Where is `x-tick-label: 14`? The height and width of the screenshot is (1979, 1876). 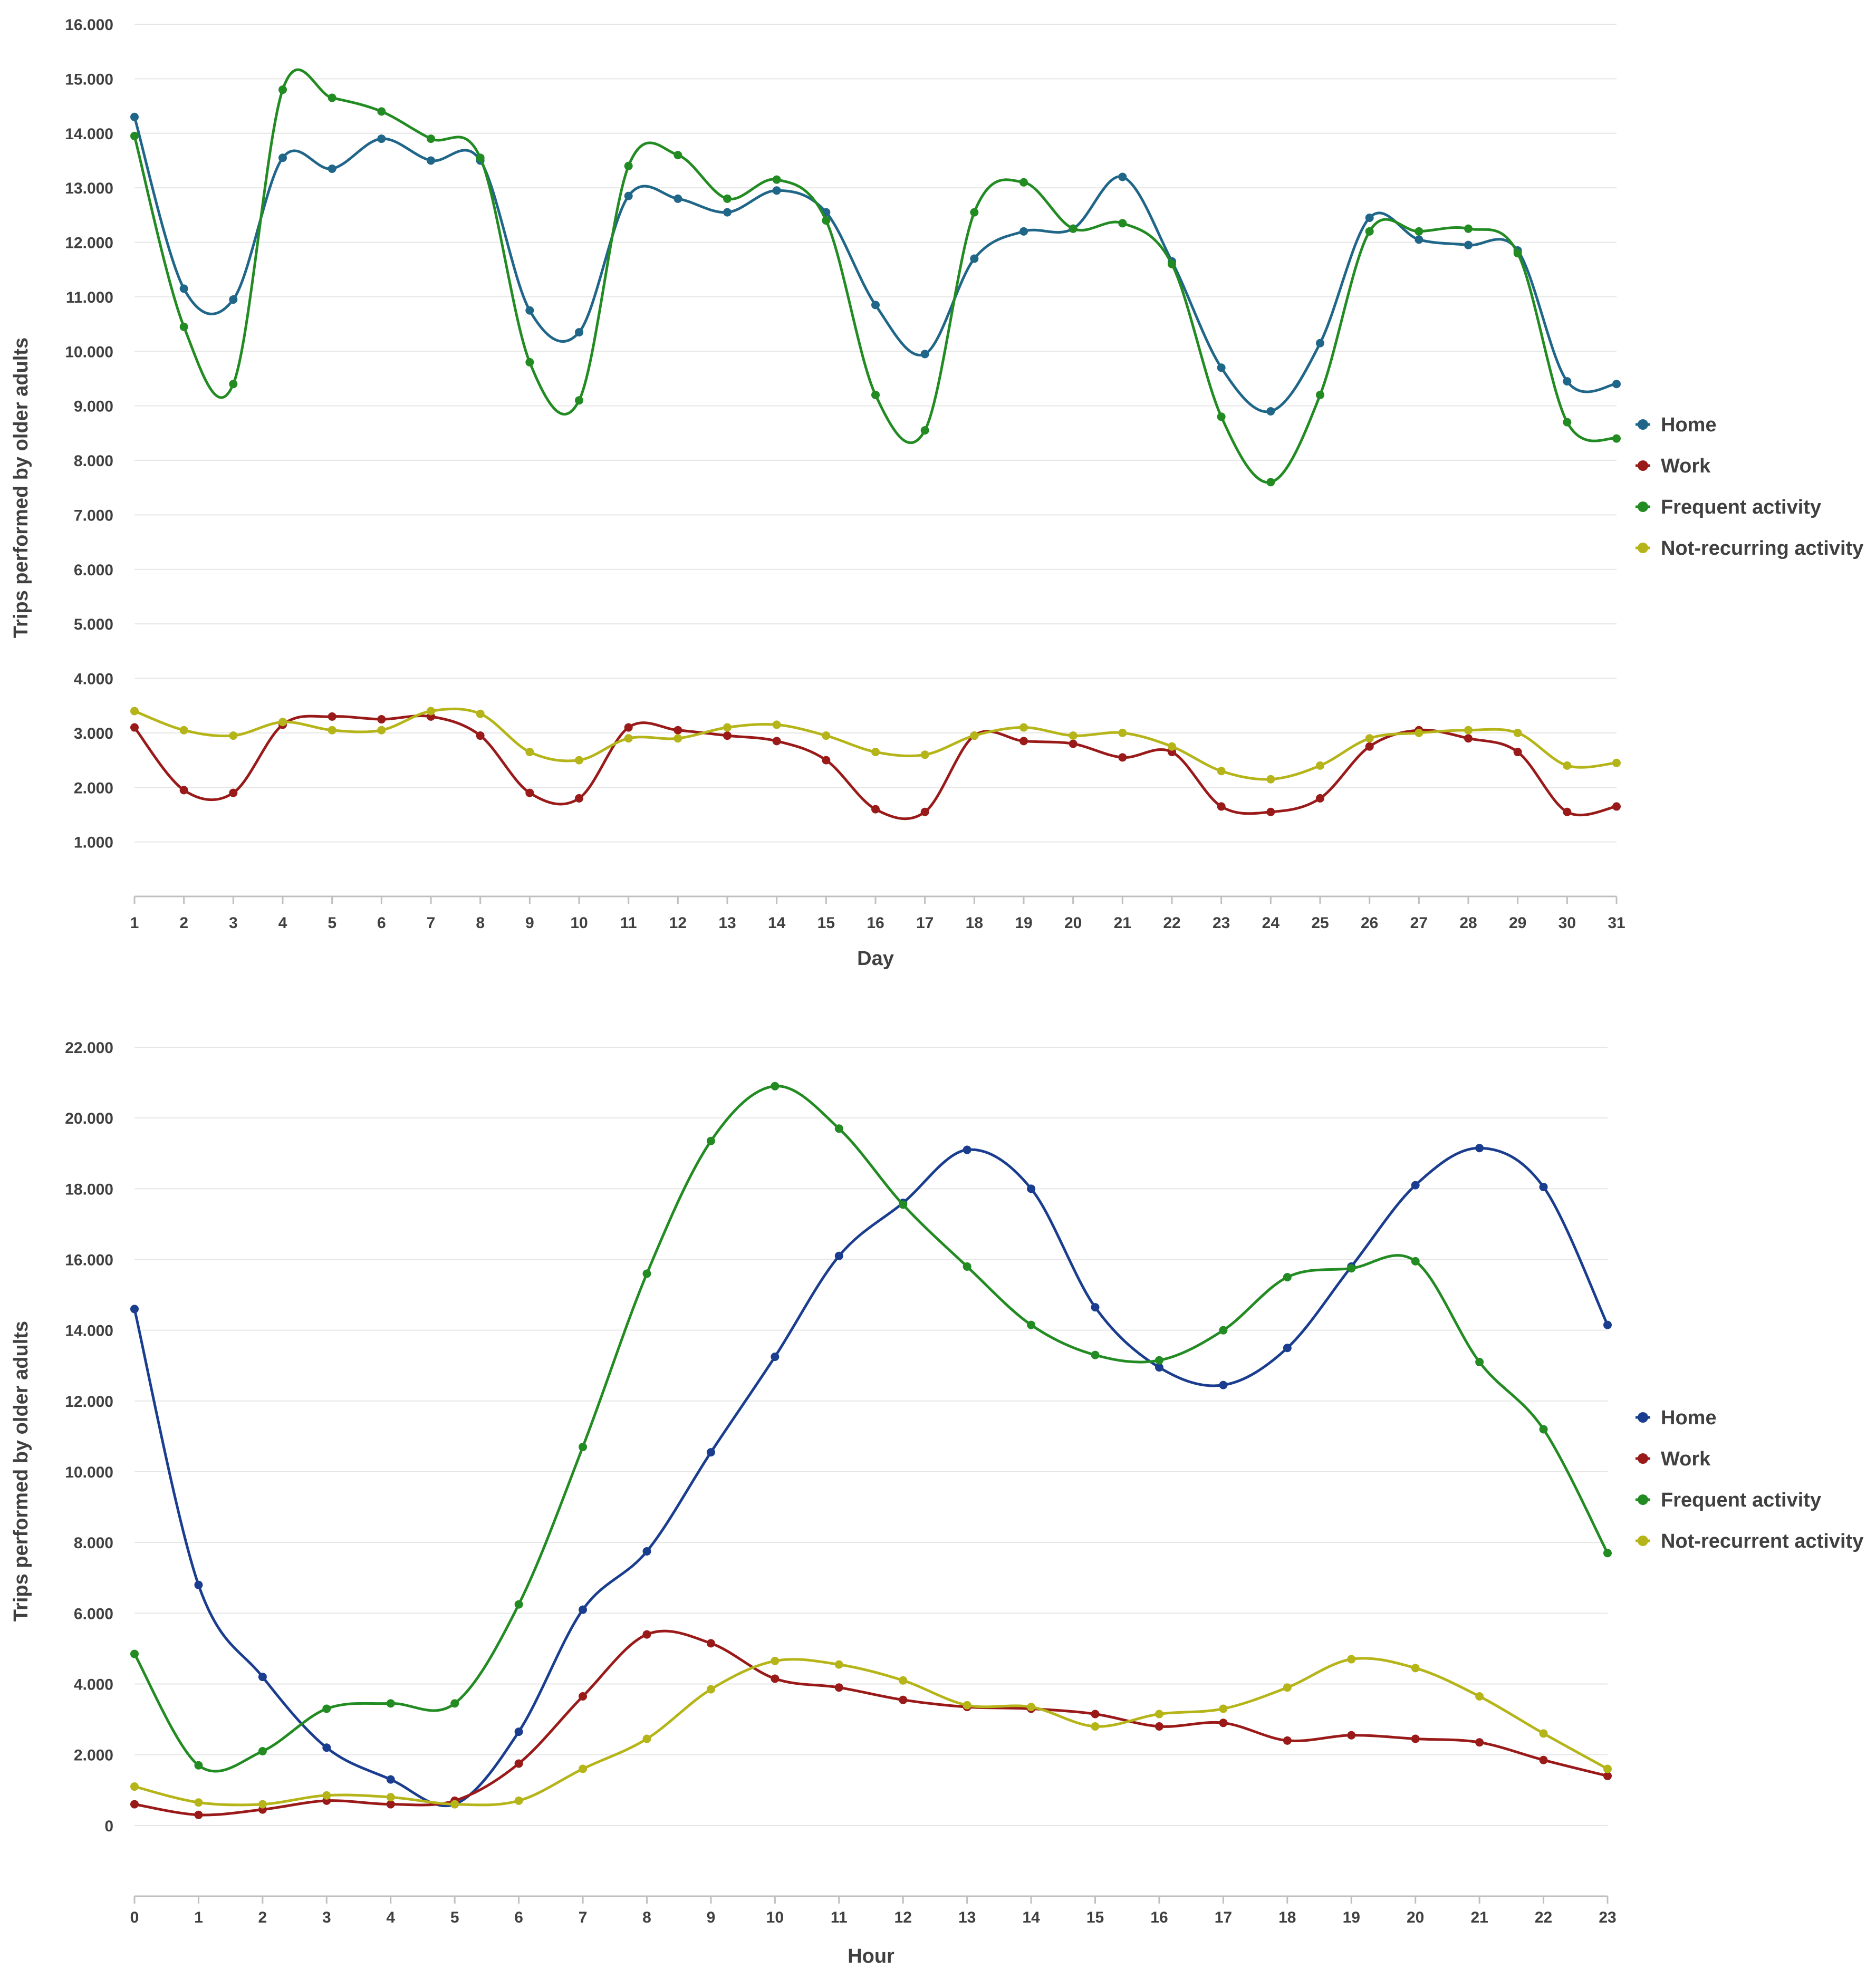 x-tick-label: 14 is located at coordinates (1031, 1917).